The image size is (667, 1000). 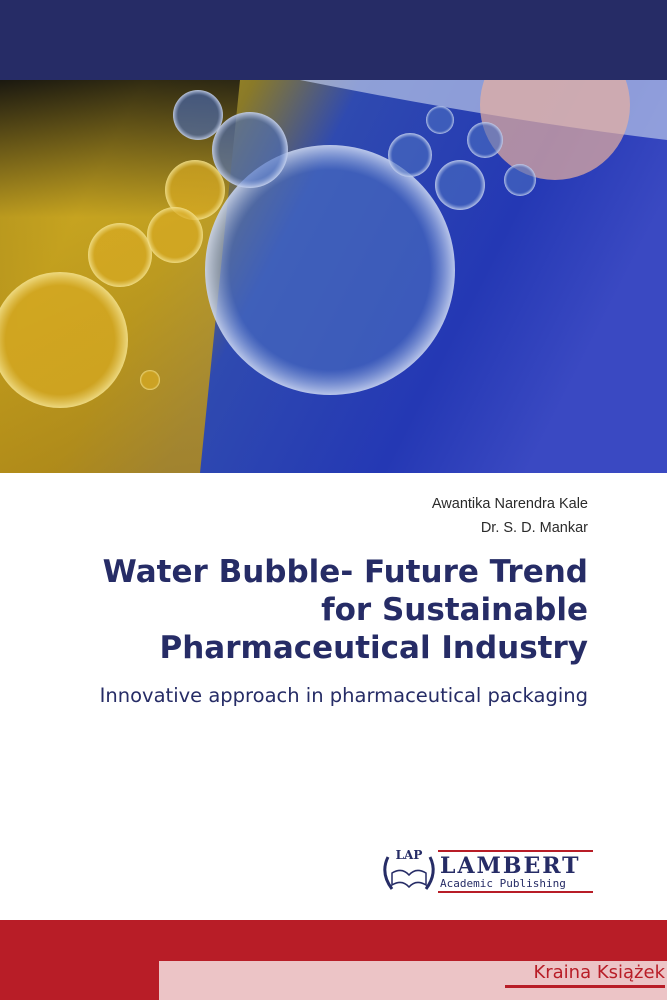 What do you see at coordinates (345, 572) in the screenshot?
I see `title-line-1: Water Bubble- Future Trend` at bounding box center [345, 572].